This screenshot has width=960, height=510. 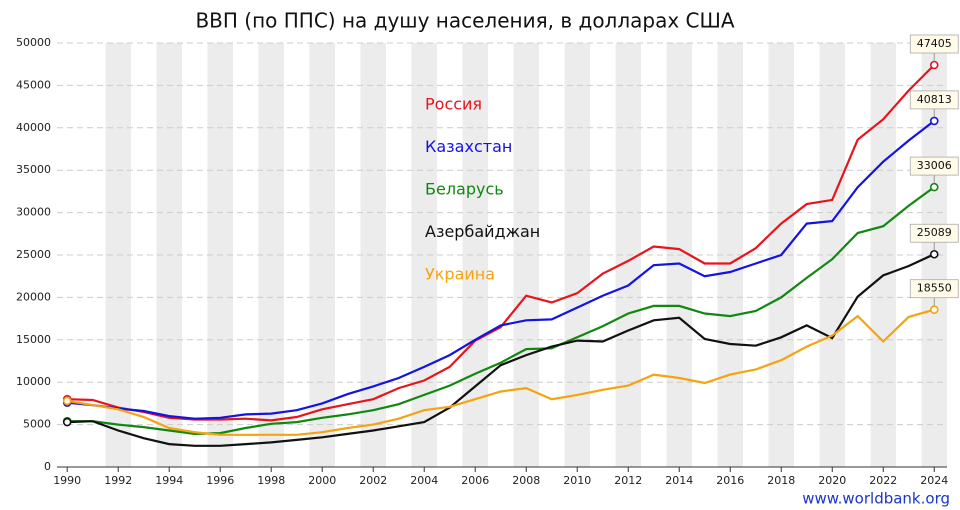 I want to click on value-label: 25089, so click(x=934, y=232).